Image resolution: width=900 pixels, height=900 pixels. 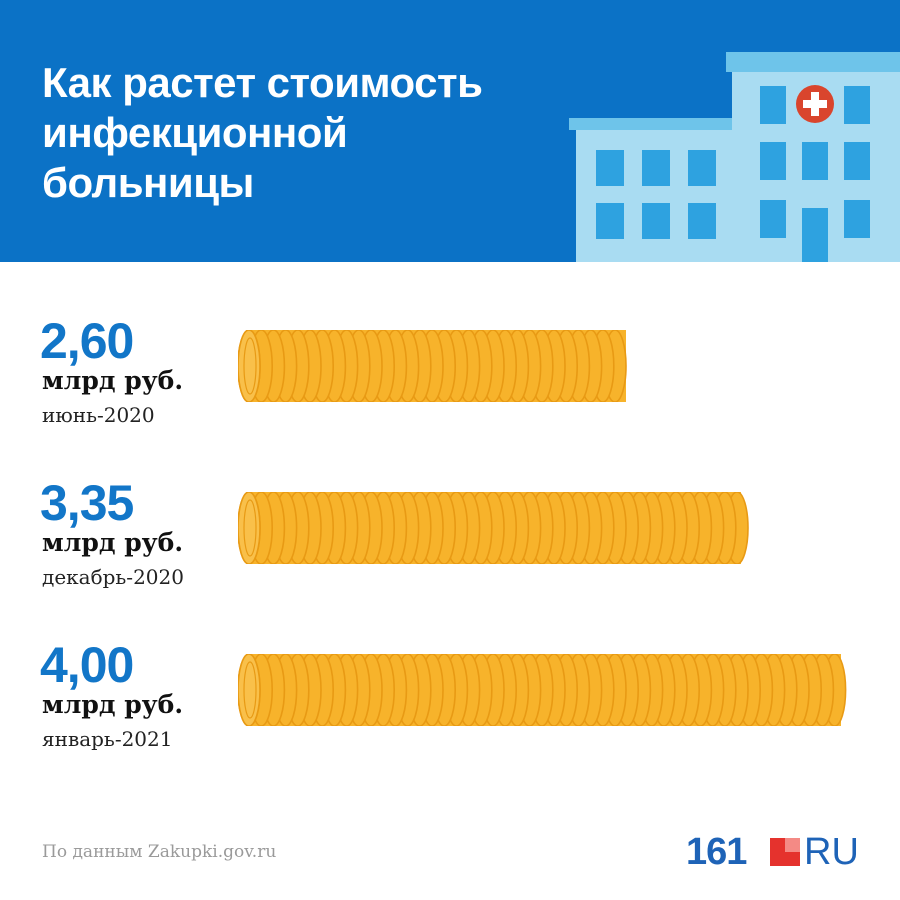 What do you see at coordinates (831, 852) in the screenshot?
I see `logo-suffix: RU` at bounding box center [831, 852].